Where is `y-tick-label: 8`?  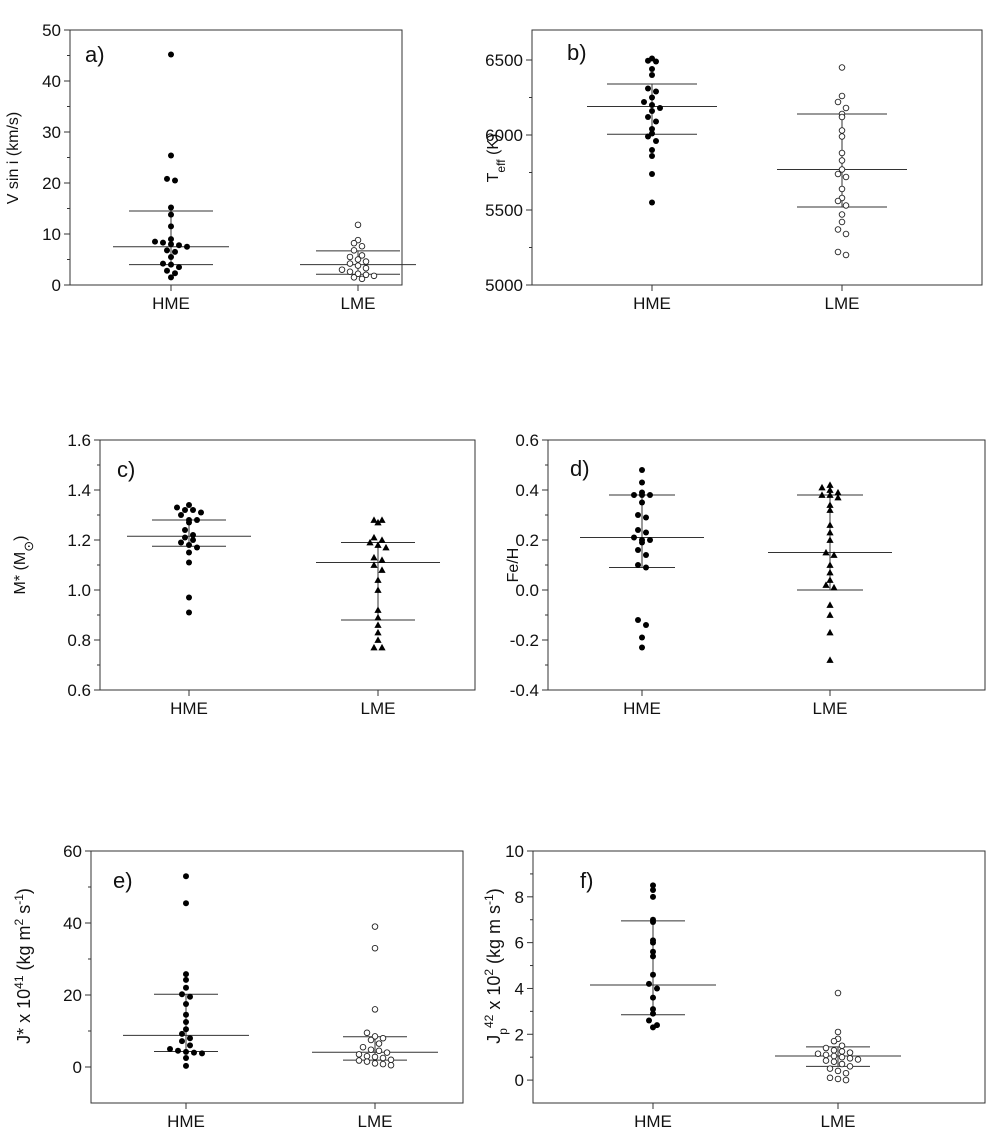
y-tick-label: 8 is located at coordinates (519, 897).